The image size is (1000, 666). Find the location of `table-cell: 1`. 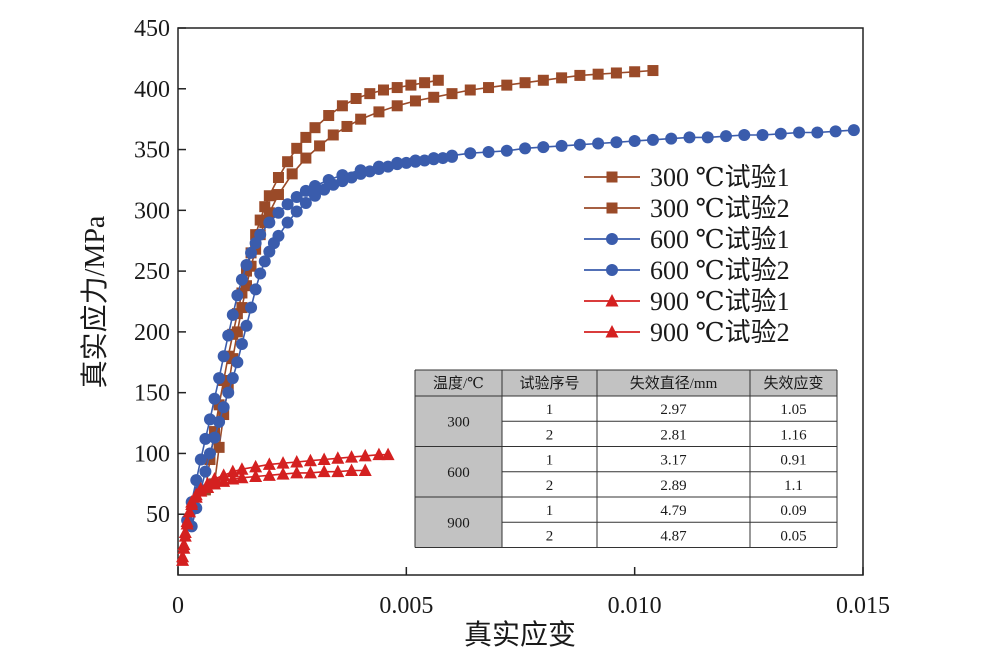

table-cell: 1 is located at coordinates (550, 461).